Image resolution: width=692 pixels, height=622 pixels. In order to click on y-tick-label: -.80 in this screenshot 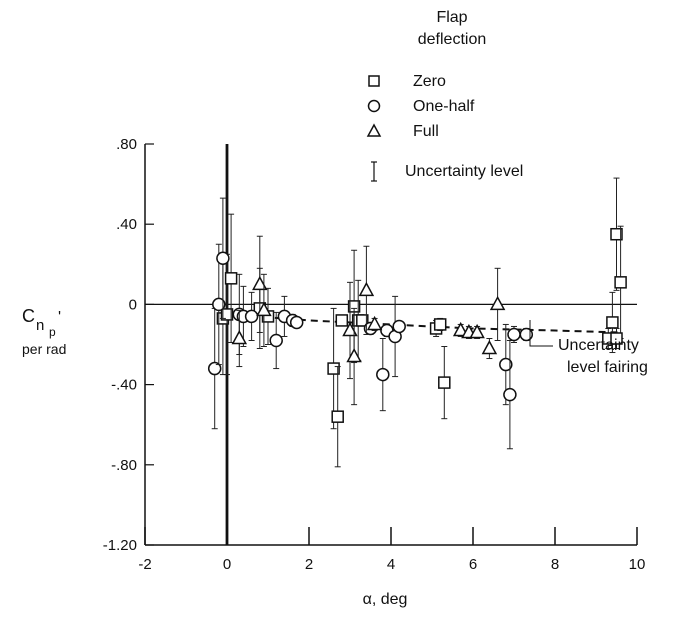, I will do `click(124, 465)`.